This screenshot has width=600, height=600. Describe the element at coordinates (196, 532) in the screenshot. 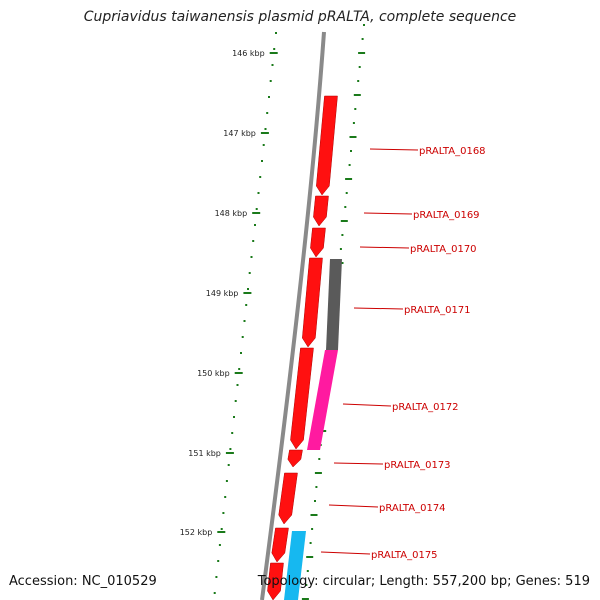

I see `kbp-label: 152 kbp` at that location.